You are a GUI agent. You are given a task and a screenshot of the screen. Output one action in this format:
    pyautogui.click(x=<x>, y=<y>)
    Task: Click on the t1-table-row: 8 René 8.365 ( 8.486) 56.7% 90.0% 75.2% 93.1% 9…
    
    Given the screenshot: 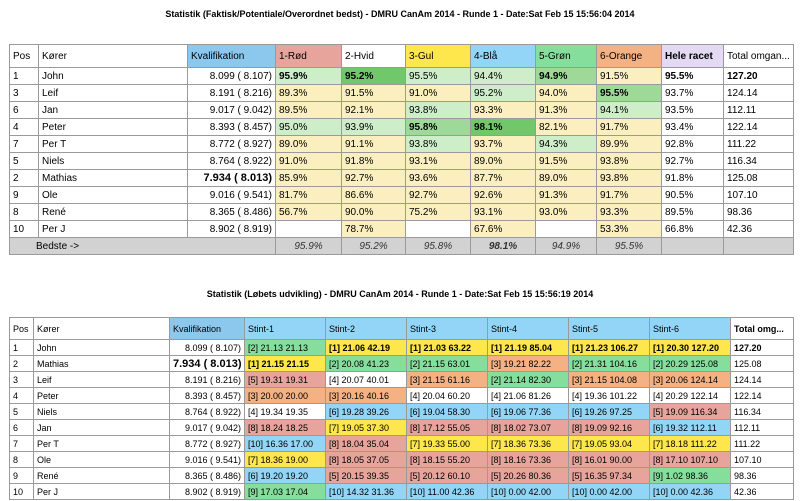 What is the action you would take?
    pyautogui.click(x=401, y=212)
    